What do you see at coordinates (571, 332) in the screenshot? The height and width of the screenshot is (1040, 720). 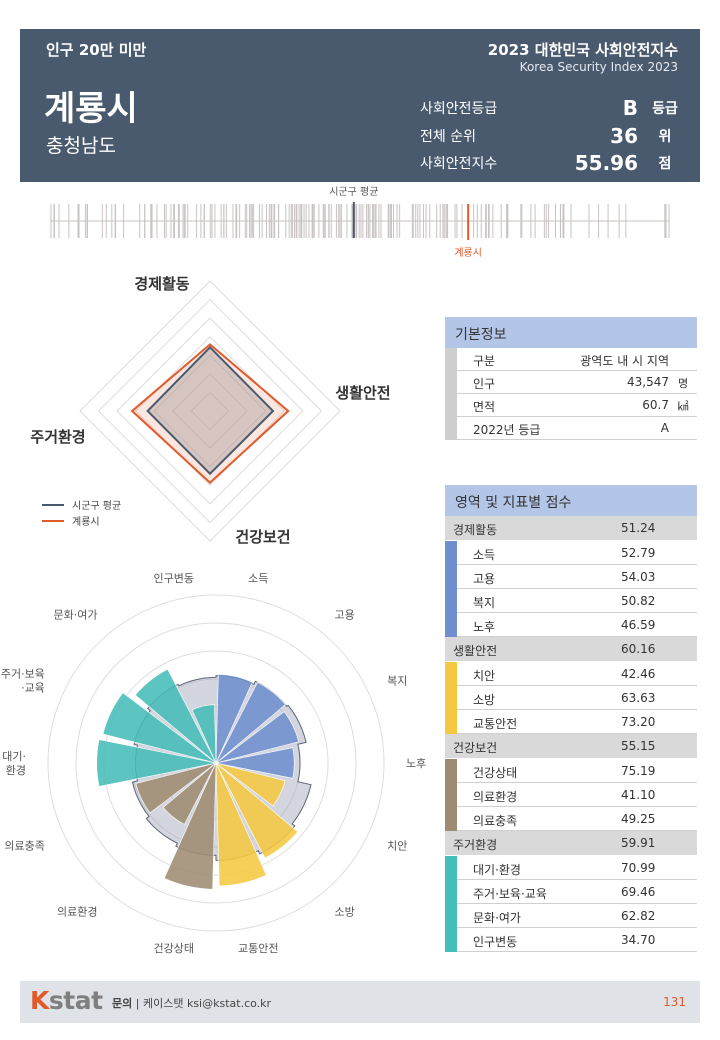 I see `basic-info-title: 기본정보` at bounding box center [571, 332].